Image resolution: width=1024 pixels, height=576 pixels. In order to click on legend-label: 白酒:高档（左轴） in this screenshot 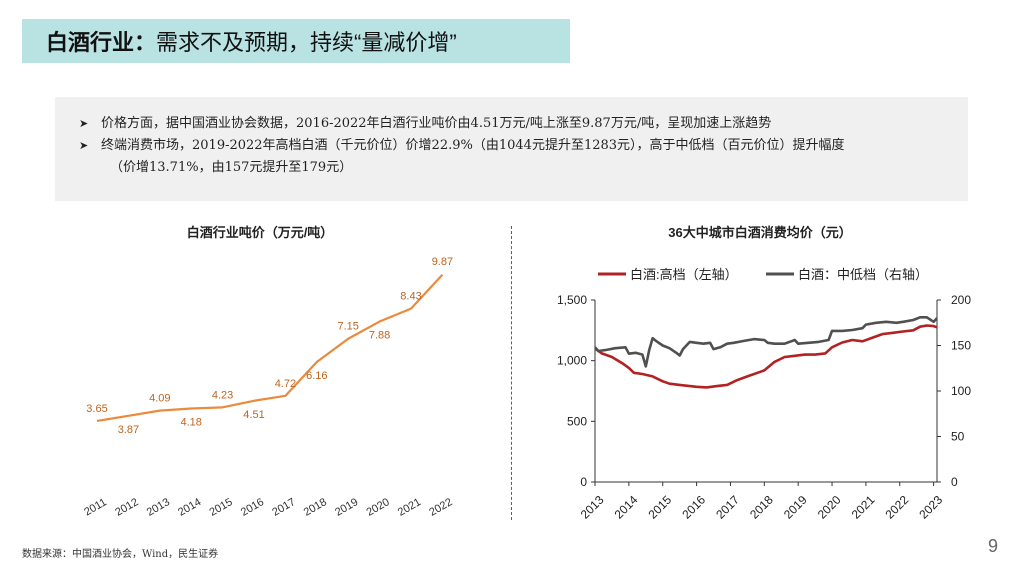, I will do `click(684, 274)`.